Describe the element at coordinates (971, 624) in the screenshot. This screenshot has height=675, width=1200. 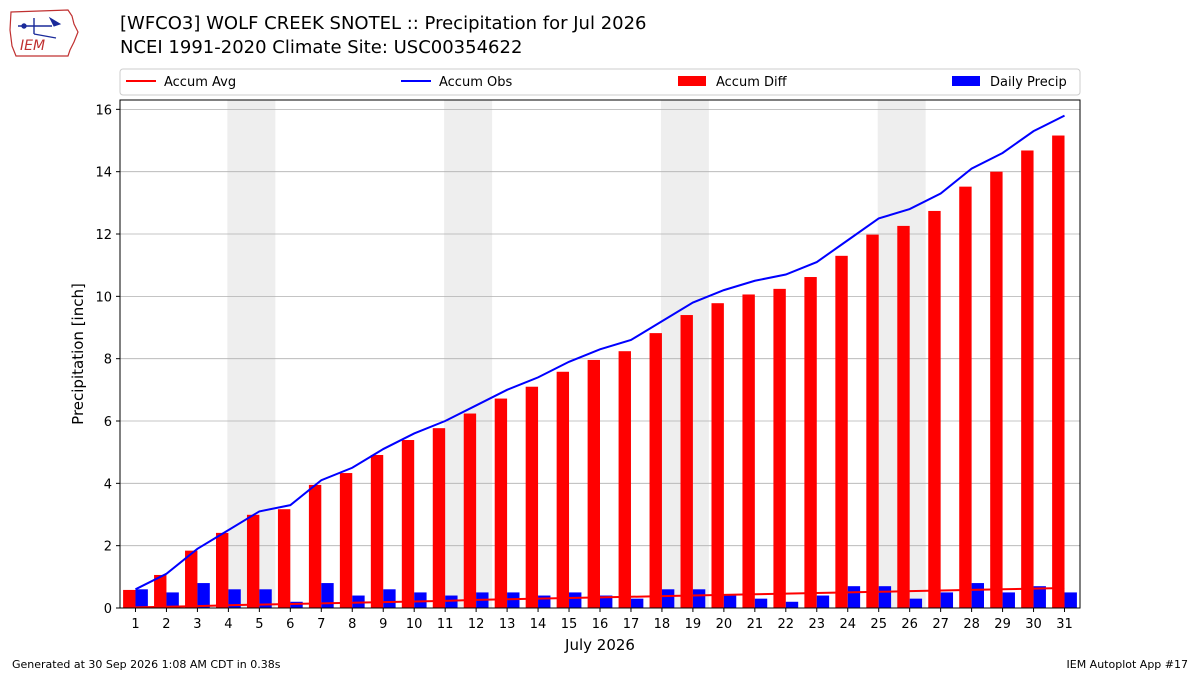
I see `x-tick-label: 28` at that location.